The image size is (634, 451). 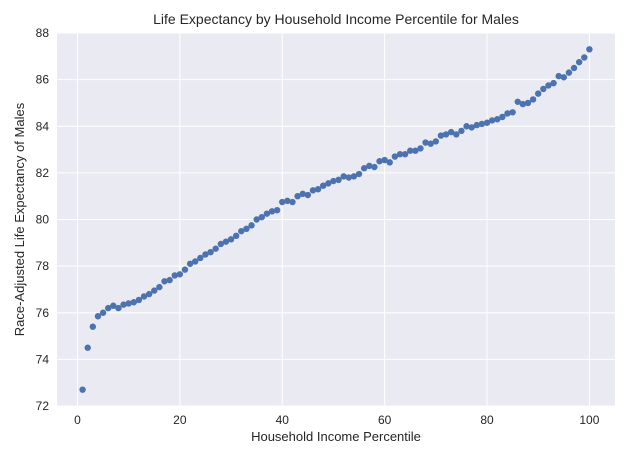 I want to click on x-tick-label: 20, so click(x=180, y=420).